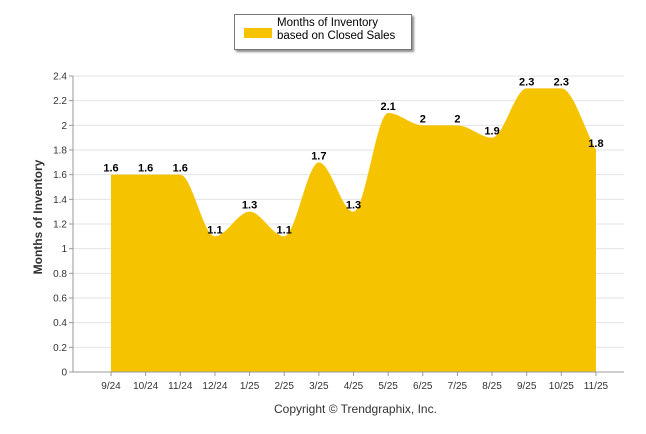 The width and height of the screenshot is (646, 434). Describe the element at coordinates (38, 217) in the screenshot. I see `y-axis-title: Months of Inventory` at that location.